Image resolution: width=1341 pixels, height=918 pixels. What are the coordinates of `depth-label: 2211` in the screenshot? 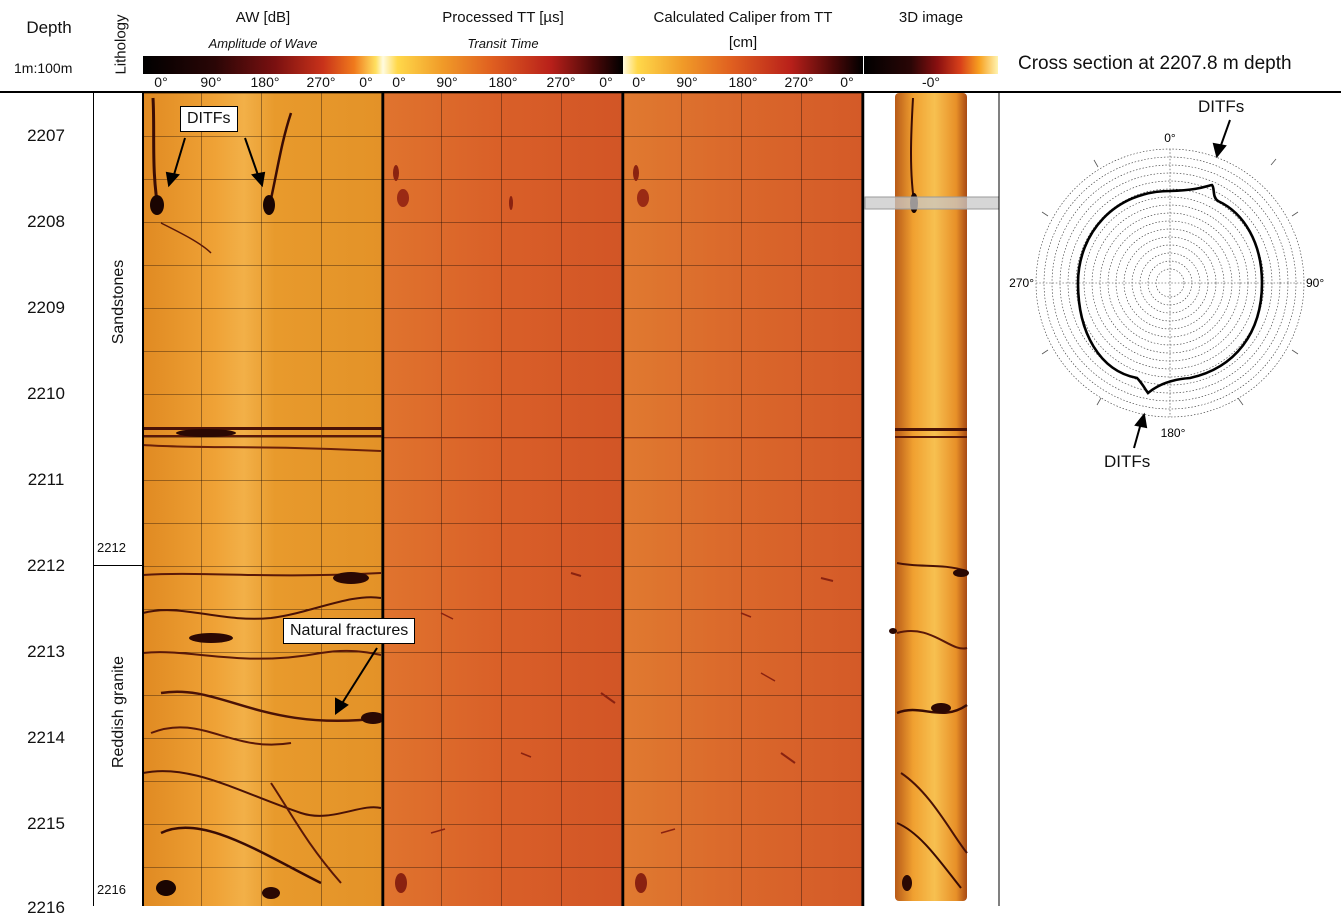 It's located at (46, 479).